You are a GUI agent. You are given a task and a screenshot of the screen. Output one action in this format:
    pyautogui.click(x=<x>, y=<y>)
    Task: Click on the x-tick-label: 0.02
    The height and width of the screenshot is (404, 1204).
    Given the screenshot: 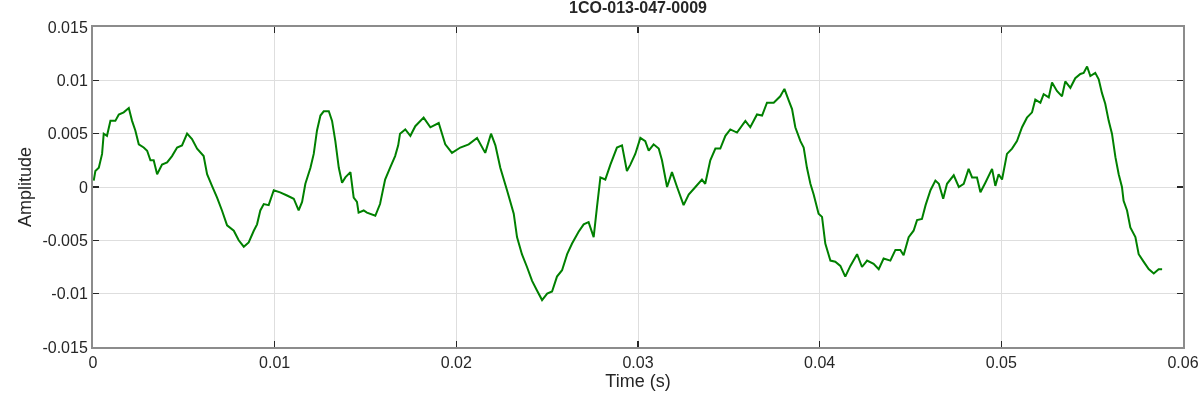 What is the action you would take?
    pyautogui.click(x=456, y=363)
    